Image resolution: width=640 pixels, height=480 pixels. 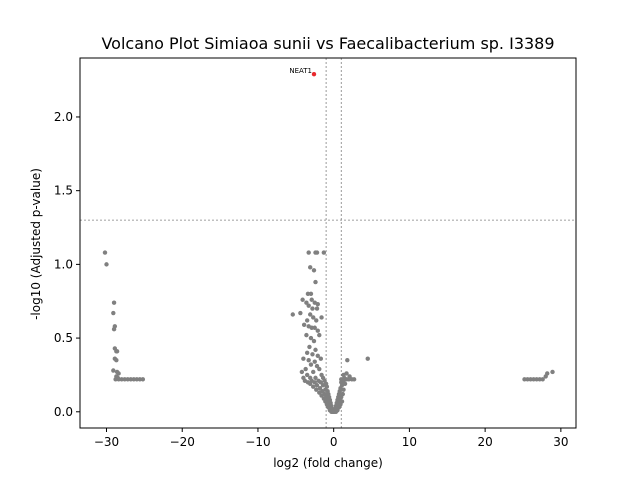 I want to click on y-tick-label: 0.5, so click(x=63, y=338).